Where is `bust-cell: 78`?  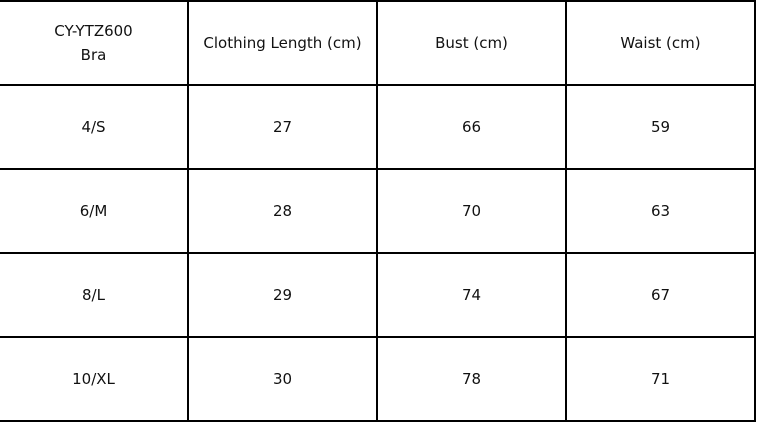
bust-cell: 78 is located at coordinates (471, 379).